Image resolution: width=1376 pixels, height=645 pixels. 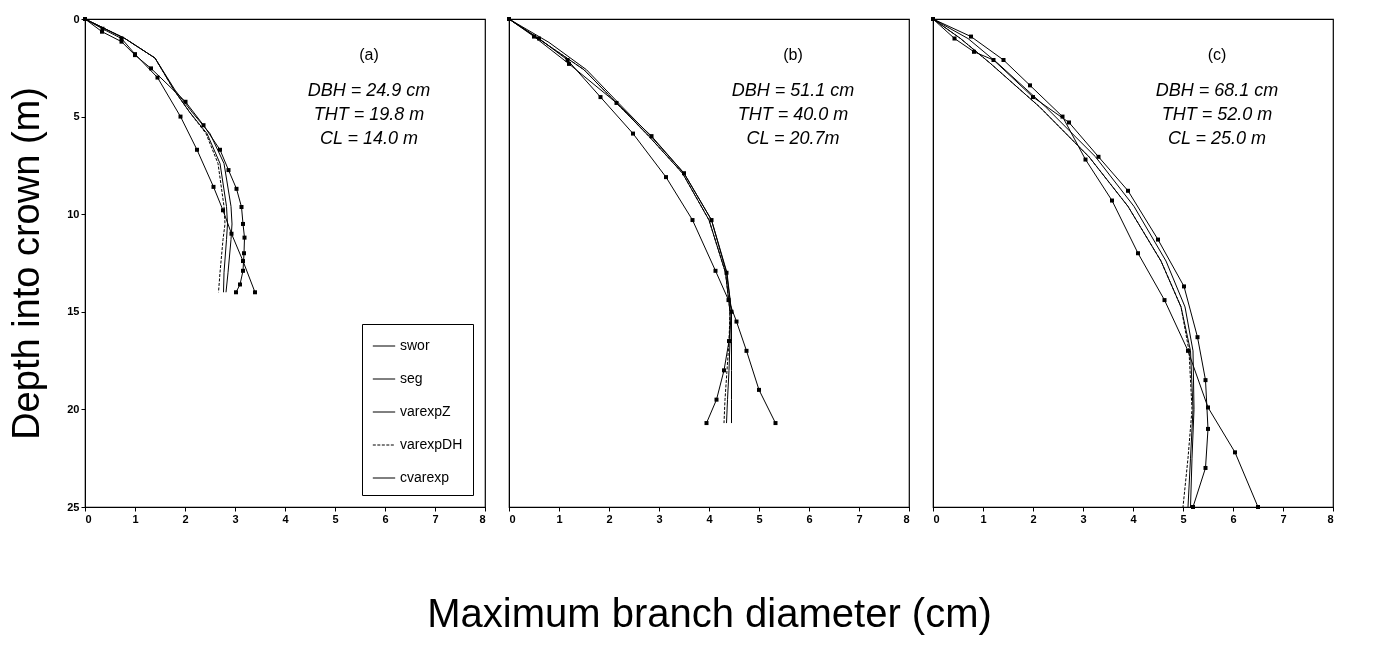 What do you see at coordinates (1217, 114) in the screenshot?
I see `annotation: THT = 52.0 m` at bounding box center [1217, 114].